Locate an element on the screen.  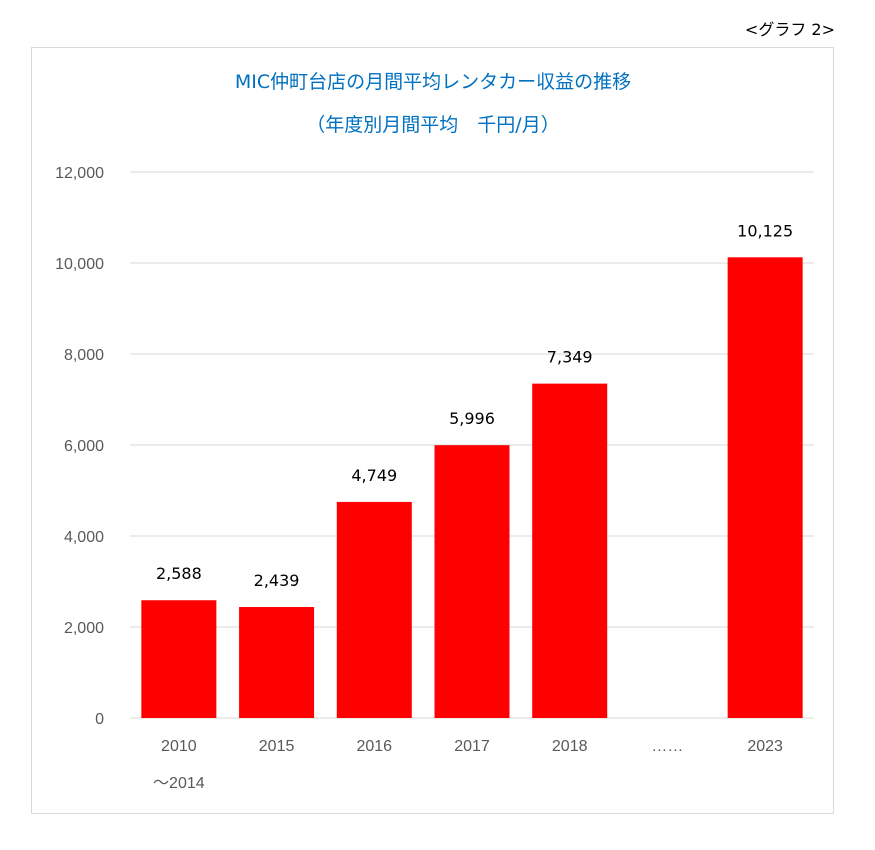
x-tick-label: 2017 is located at coordinates (472, 746).